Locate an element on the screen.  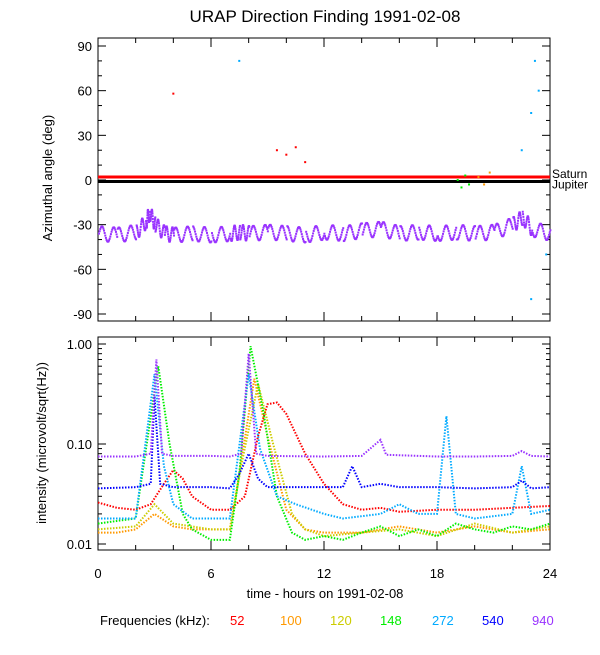
y-tick-label: -60 is located at coordinates (82, 269).